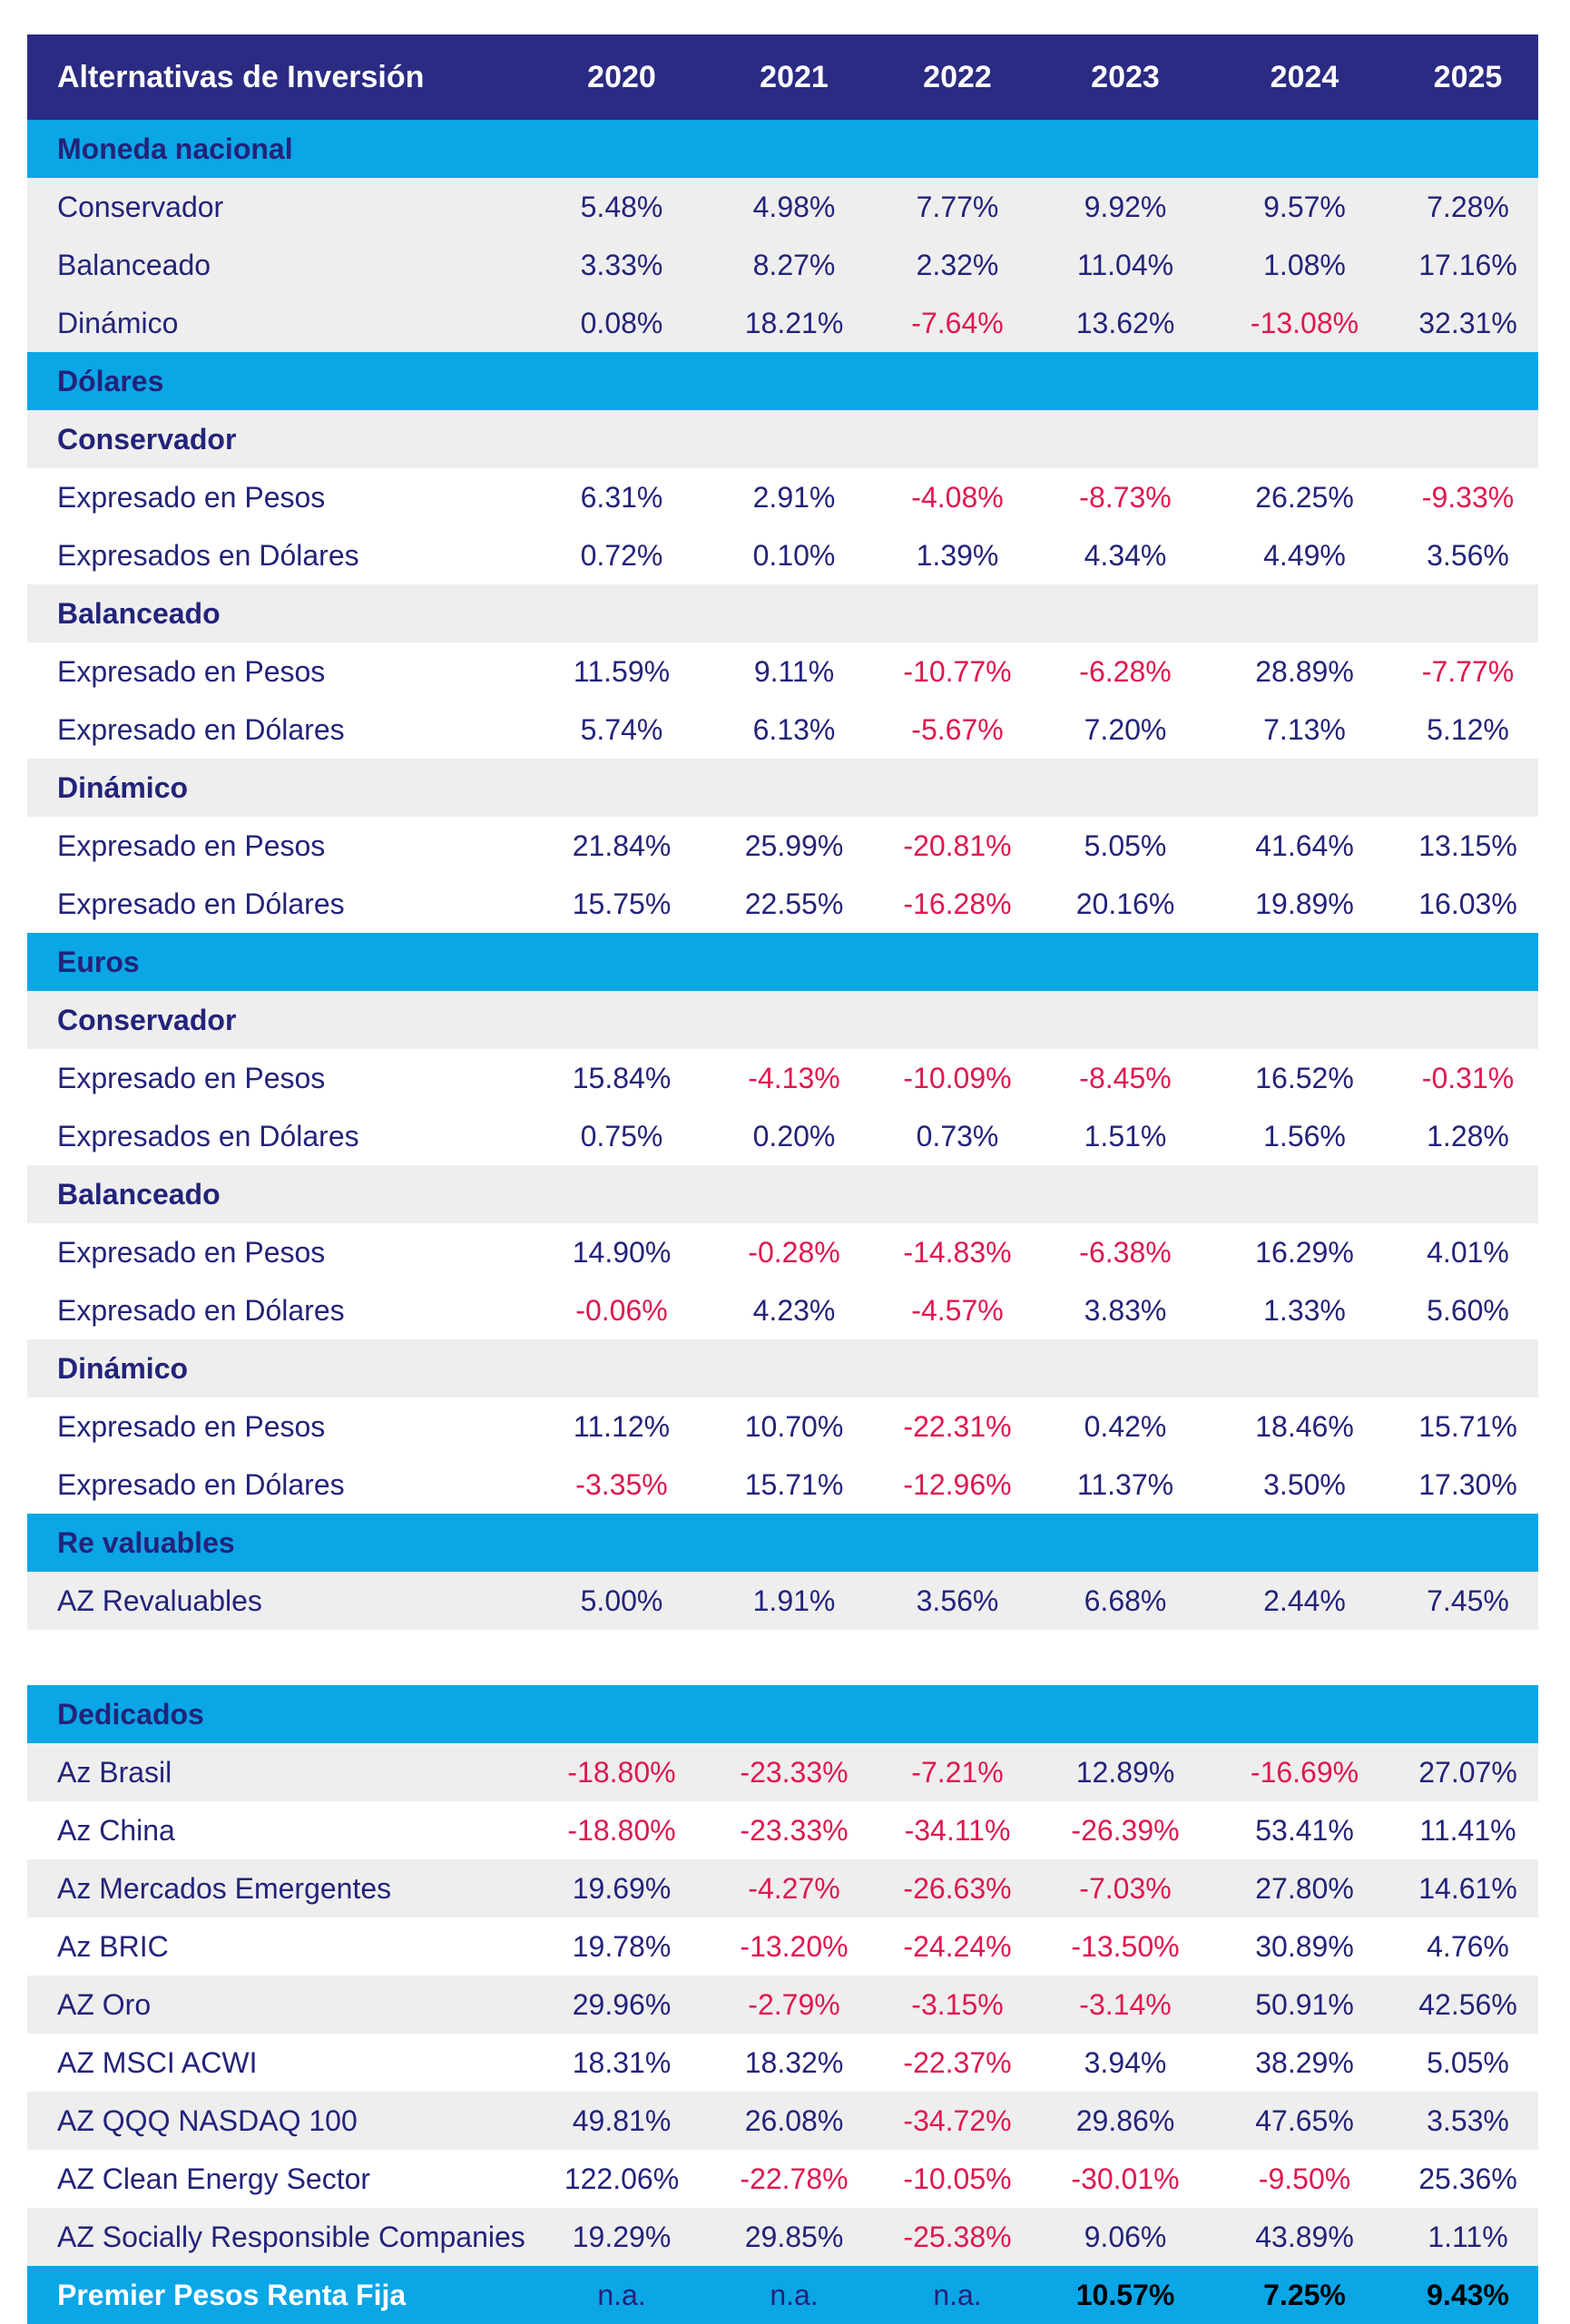 The width and height of the screenshot is (1570, 2324). Describe the element at coordinates (1467, 1426) in the screenshot. I see `value-2025: 15.71%` at that location.